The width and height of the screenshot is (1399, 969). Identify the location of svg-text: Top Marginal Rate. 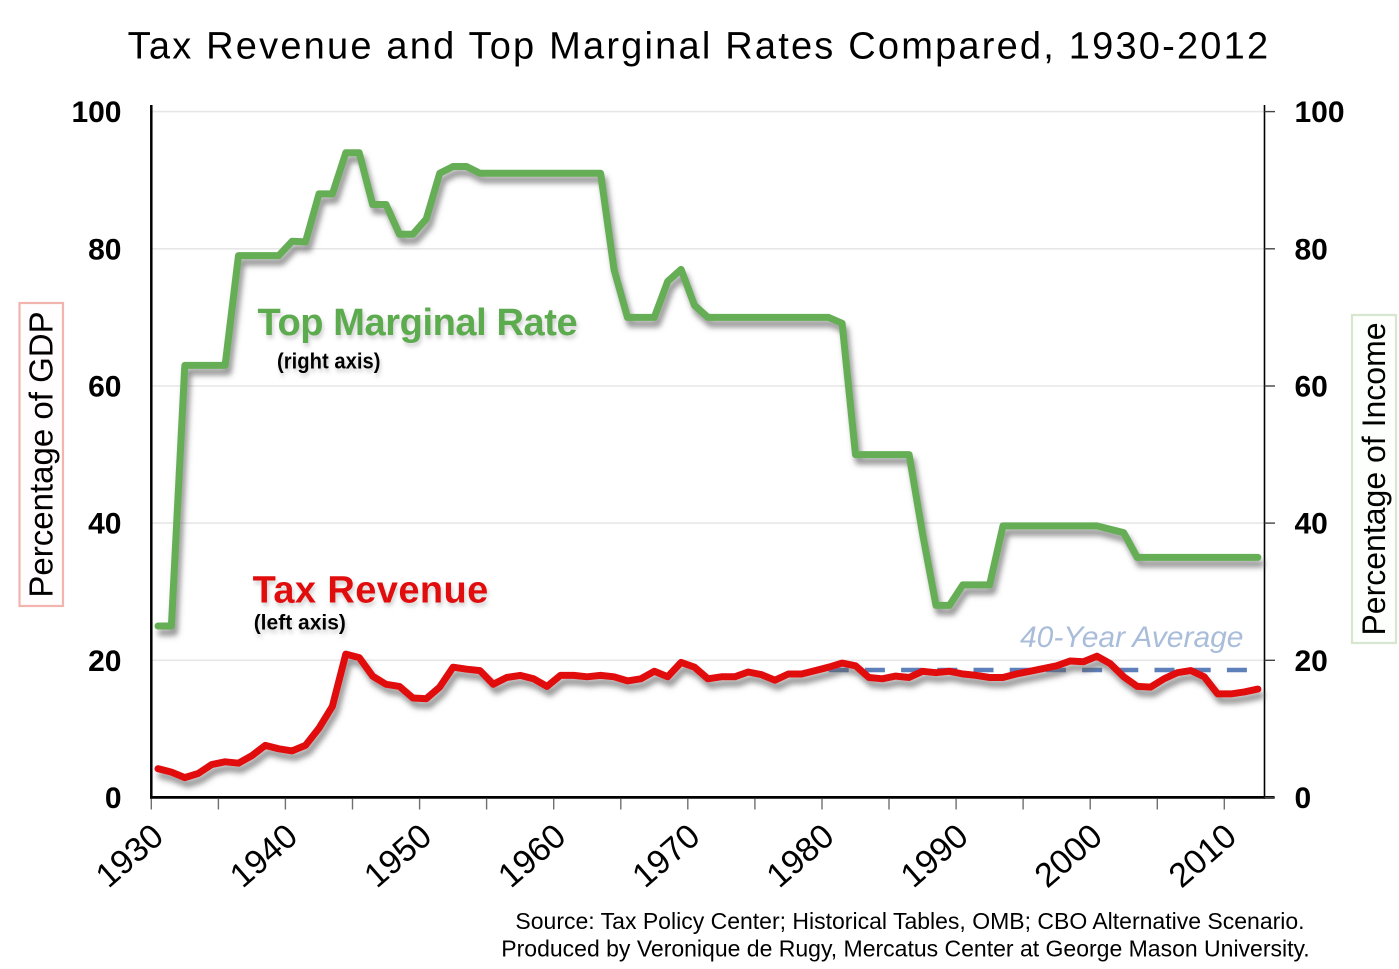
(418, 323).